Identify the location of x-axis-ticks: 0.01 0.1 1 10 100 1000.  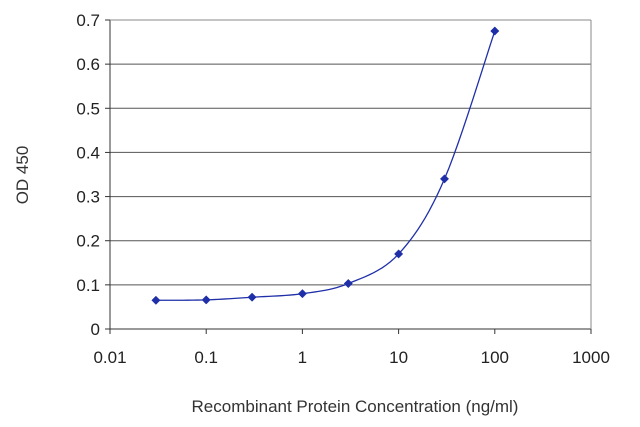
(351, 348).